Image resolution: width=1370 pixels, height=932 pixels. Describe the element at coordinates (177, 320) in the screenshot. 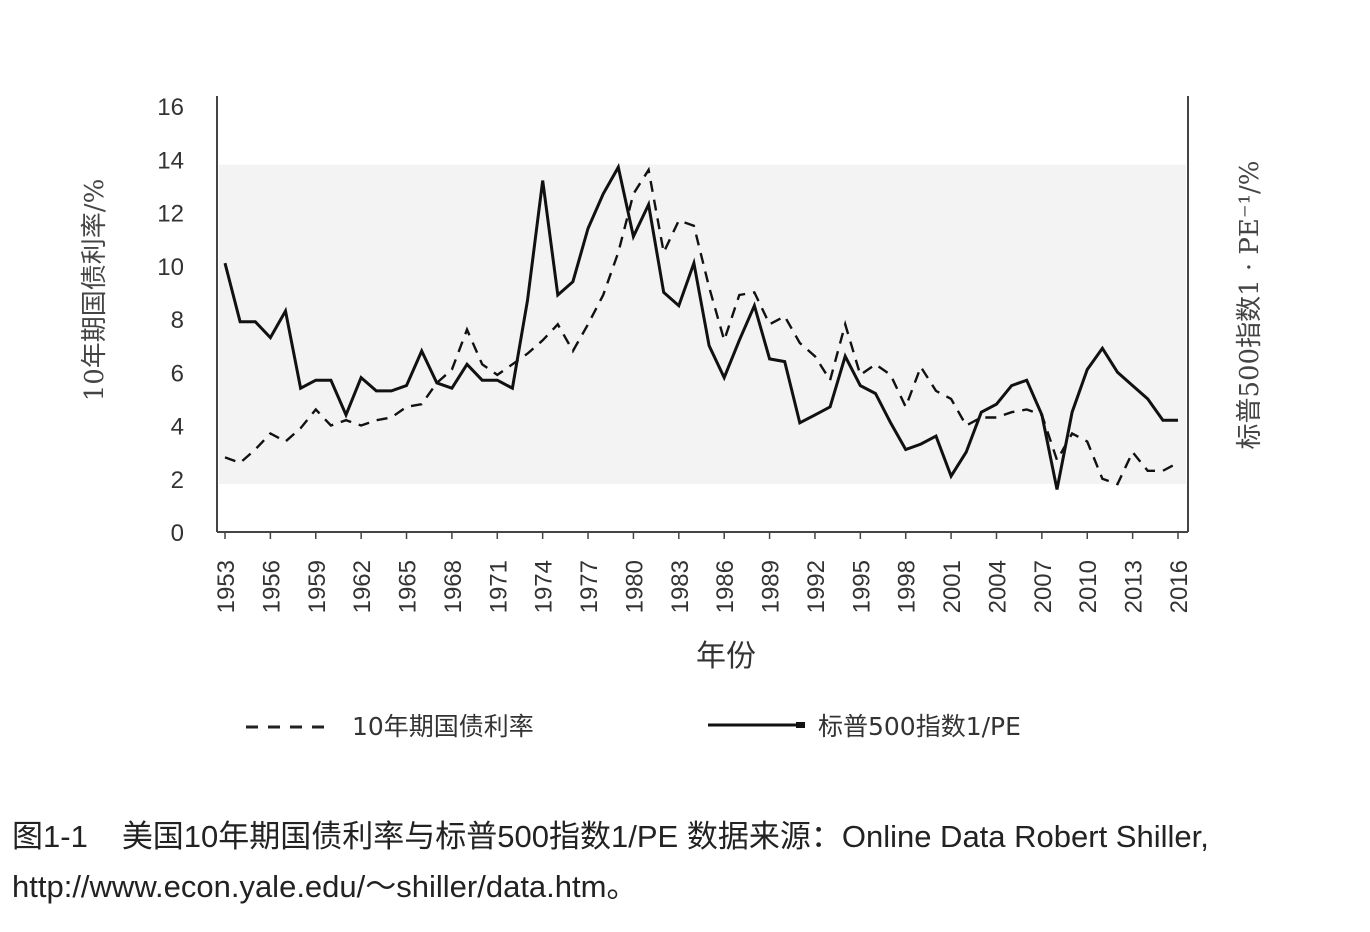

I see `y-tick-label: 8` at that location.